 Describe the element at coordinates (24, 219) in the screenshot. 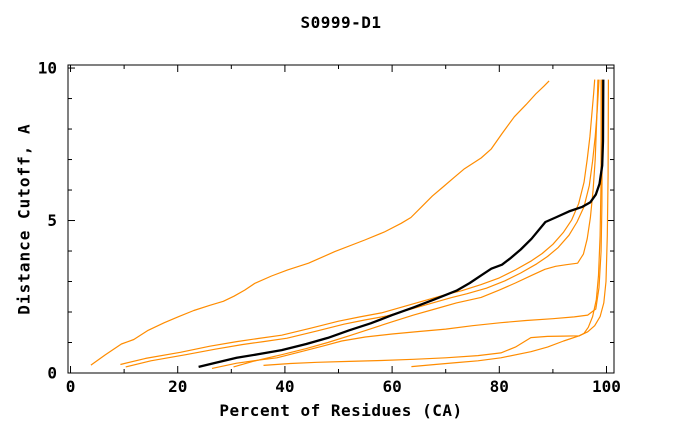

I see `y-axis-label: Distance Cutoff, A` at that location.